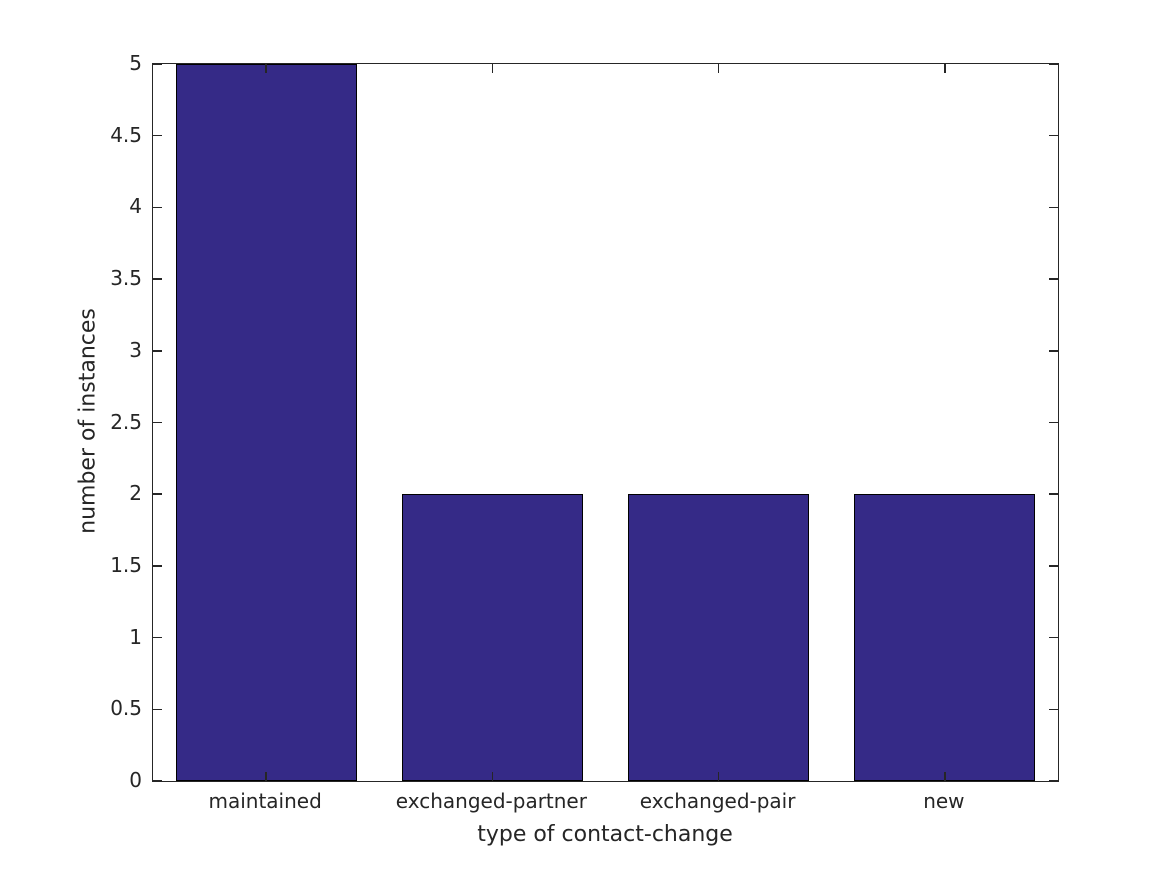  I want to click on x-tick-label: exchanged-partner, so click(491, 801).